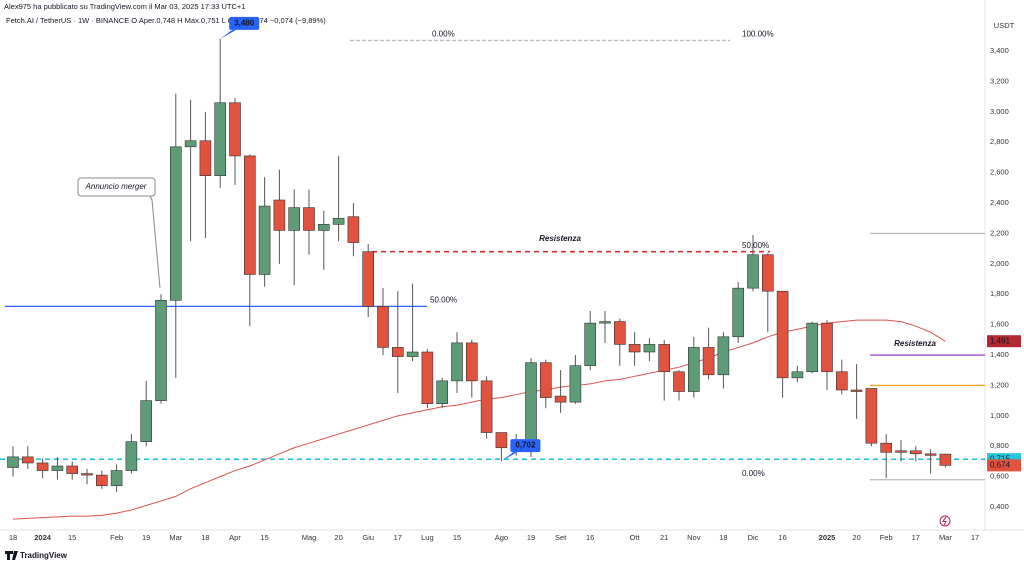 Image resolution: width=1024 pixels, height=564 pixels. I want to click on y-tick-label: 2,600, so click(999, 172).